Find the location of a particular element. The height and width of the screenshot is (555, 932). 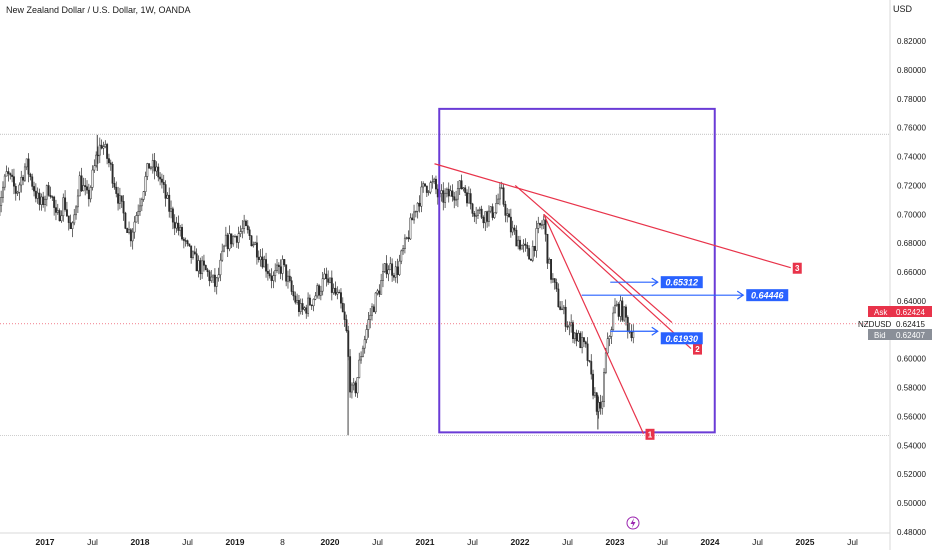

target-price-label: 0.65312 is located at coordinates (681, 283).